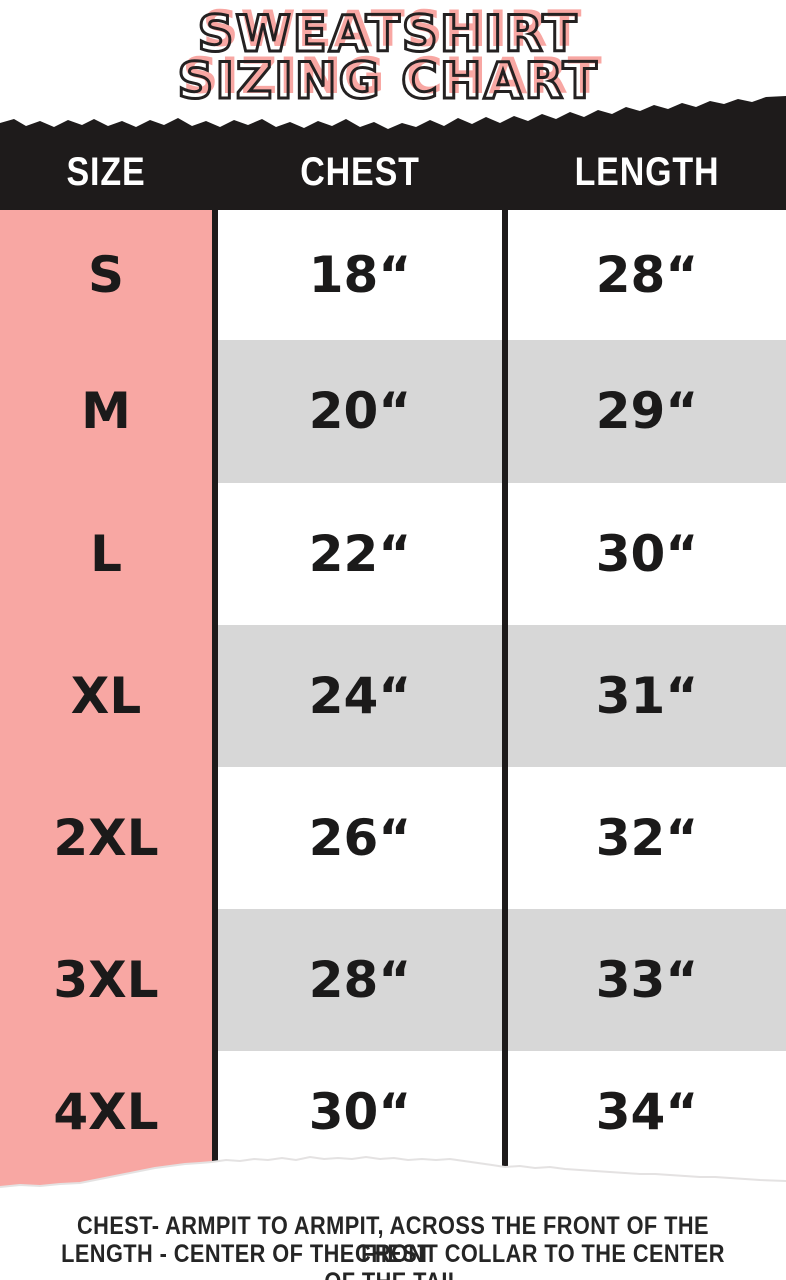  I want to click on size-cell: 3XL, so click(106, 980).